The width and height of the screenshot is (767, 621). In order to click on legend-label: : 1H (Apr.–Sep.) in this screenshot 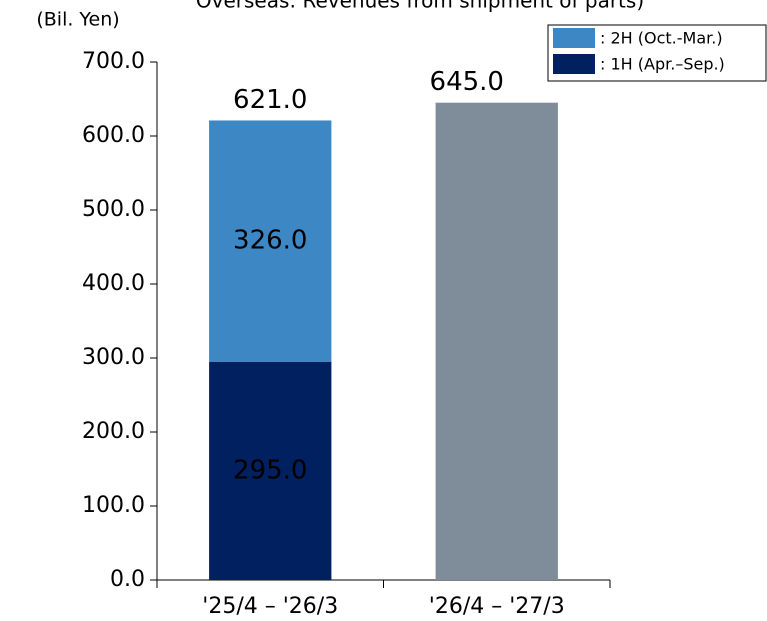, I will do `click(662, 64)`.